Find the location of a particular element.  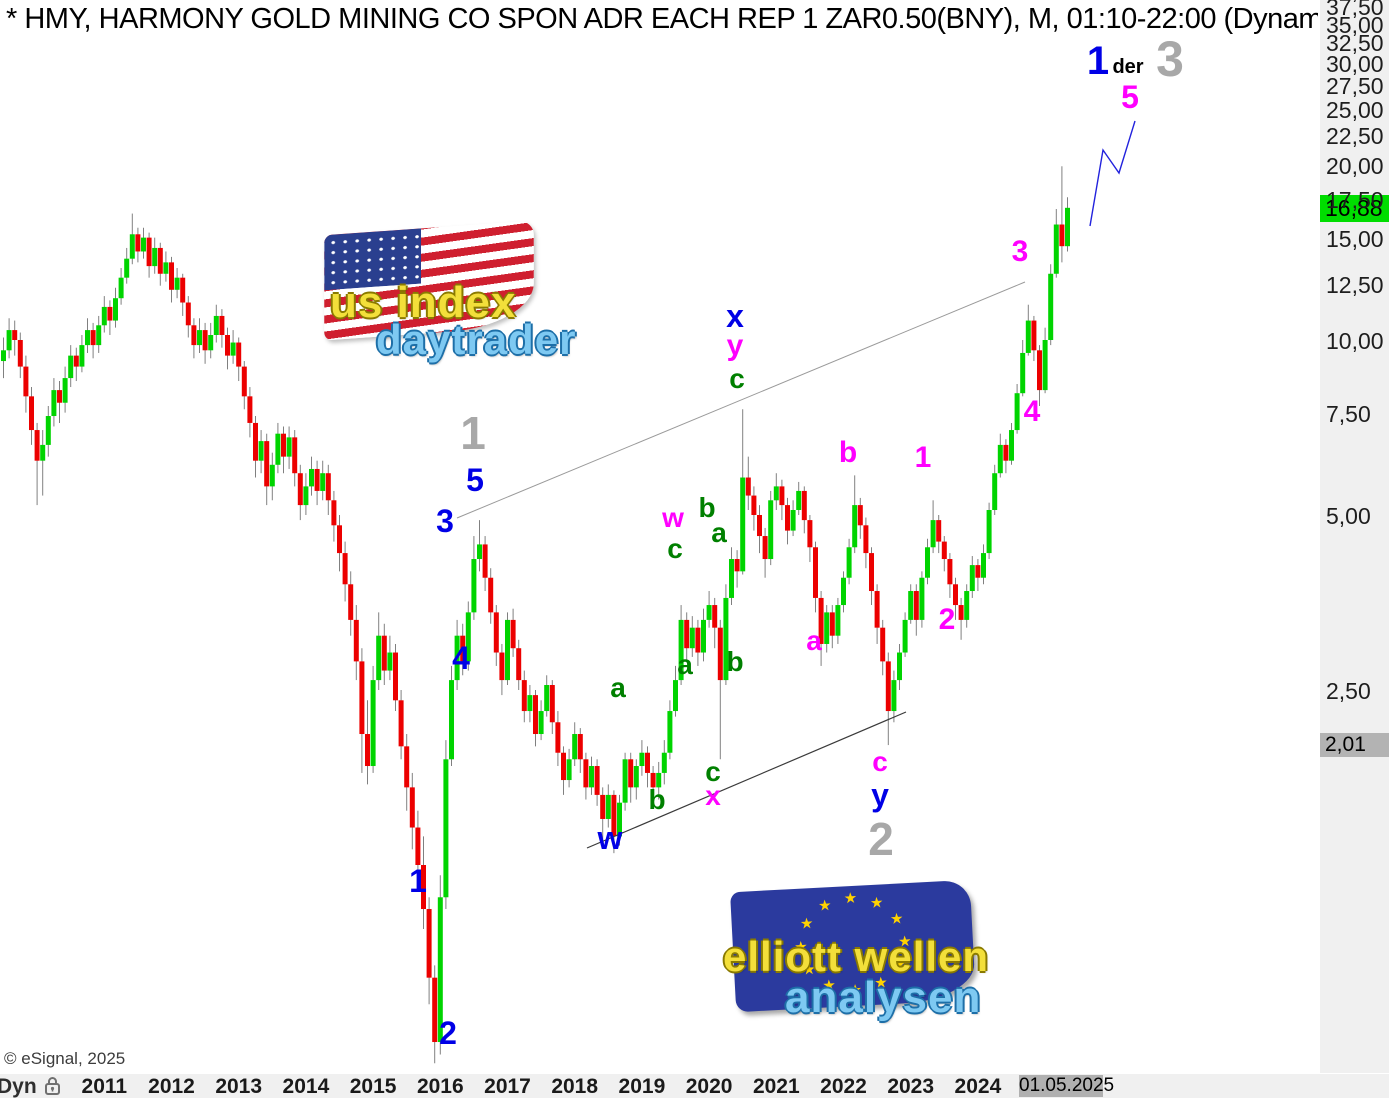

year-tick-2023: 2023 is located at coordinates (911, 1086).